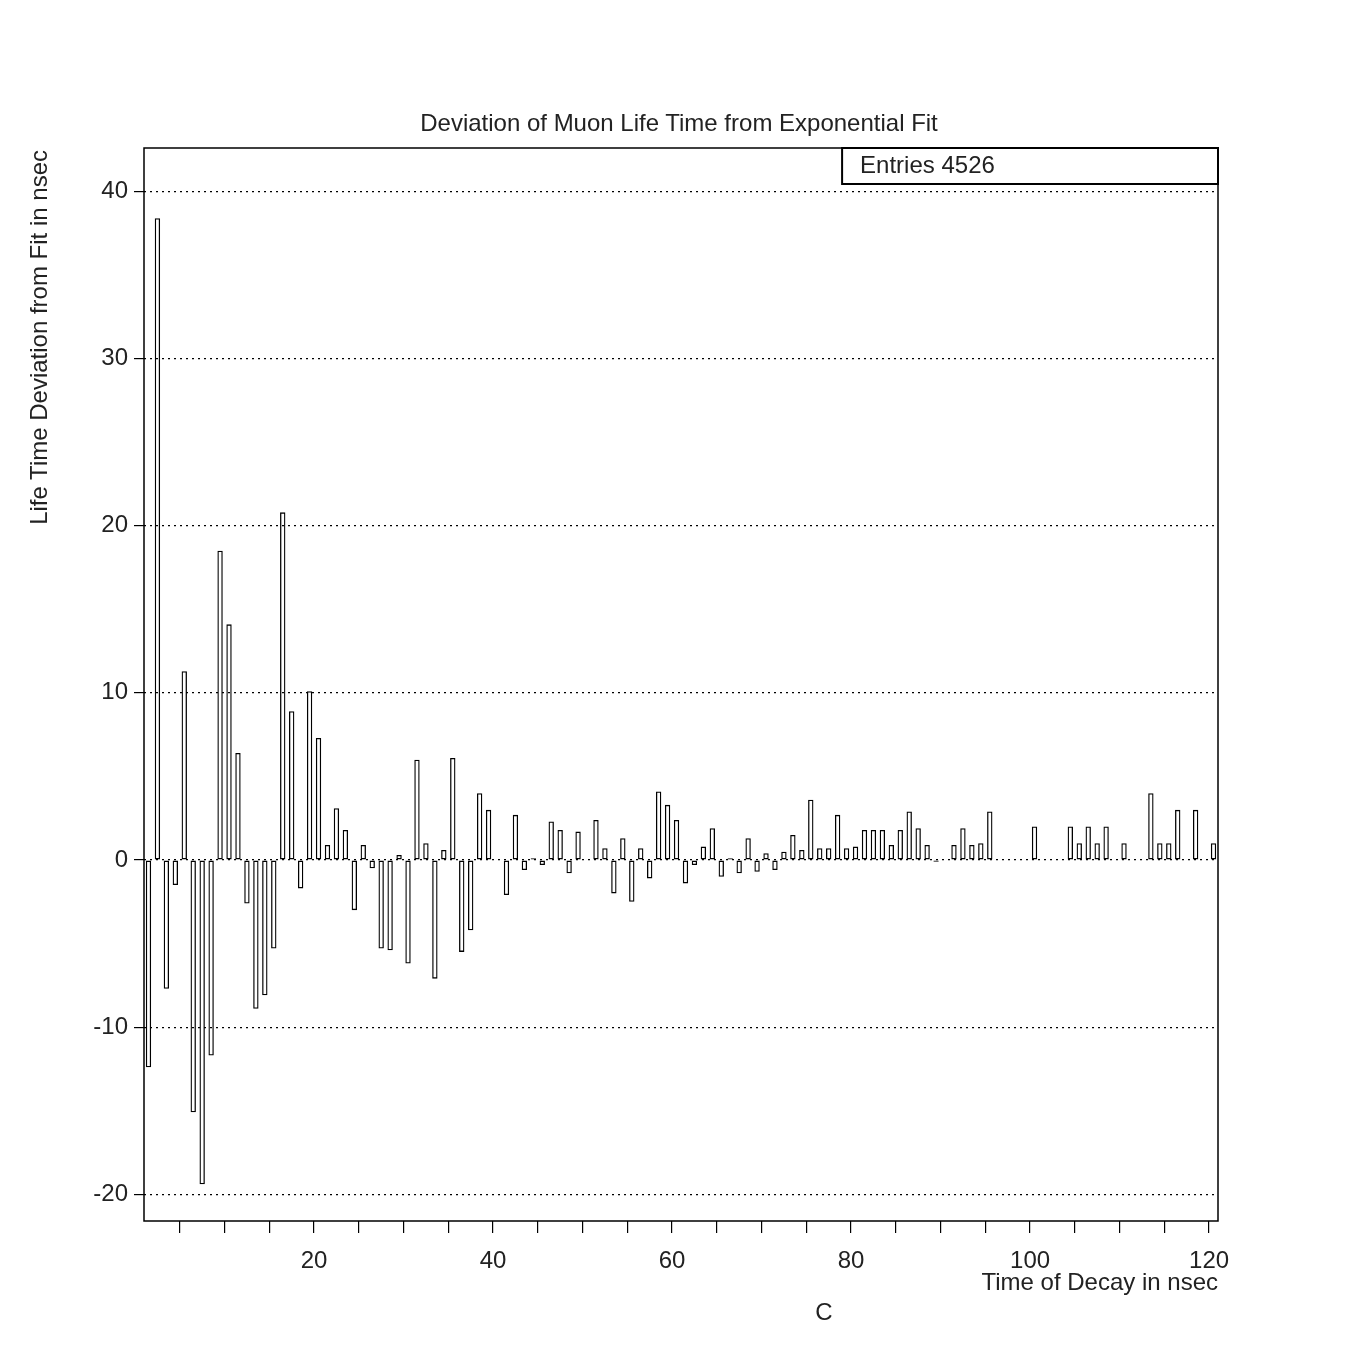 This screenshot has width=1346, height=1351. What do you see at coordinates (121, 858) in the screenshot?
I see `y-tick-label: 0` at bounding box center [121, 858].